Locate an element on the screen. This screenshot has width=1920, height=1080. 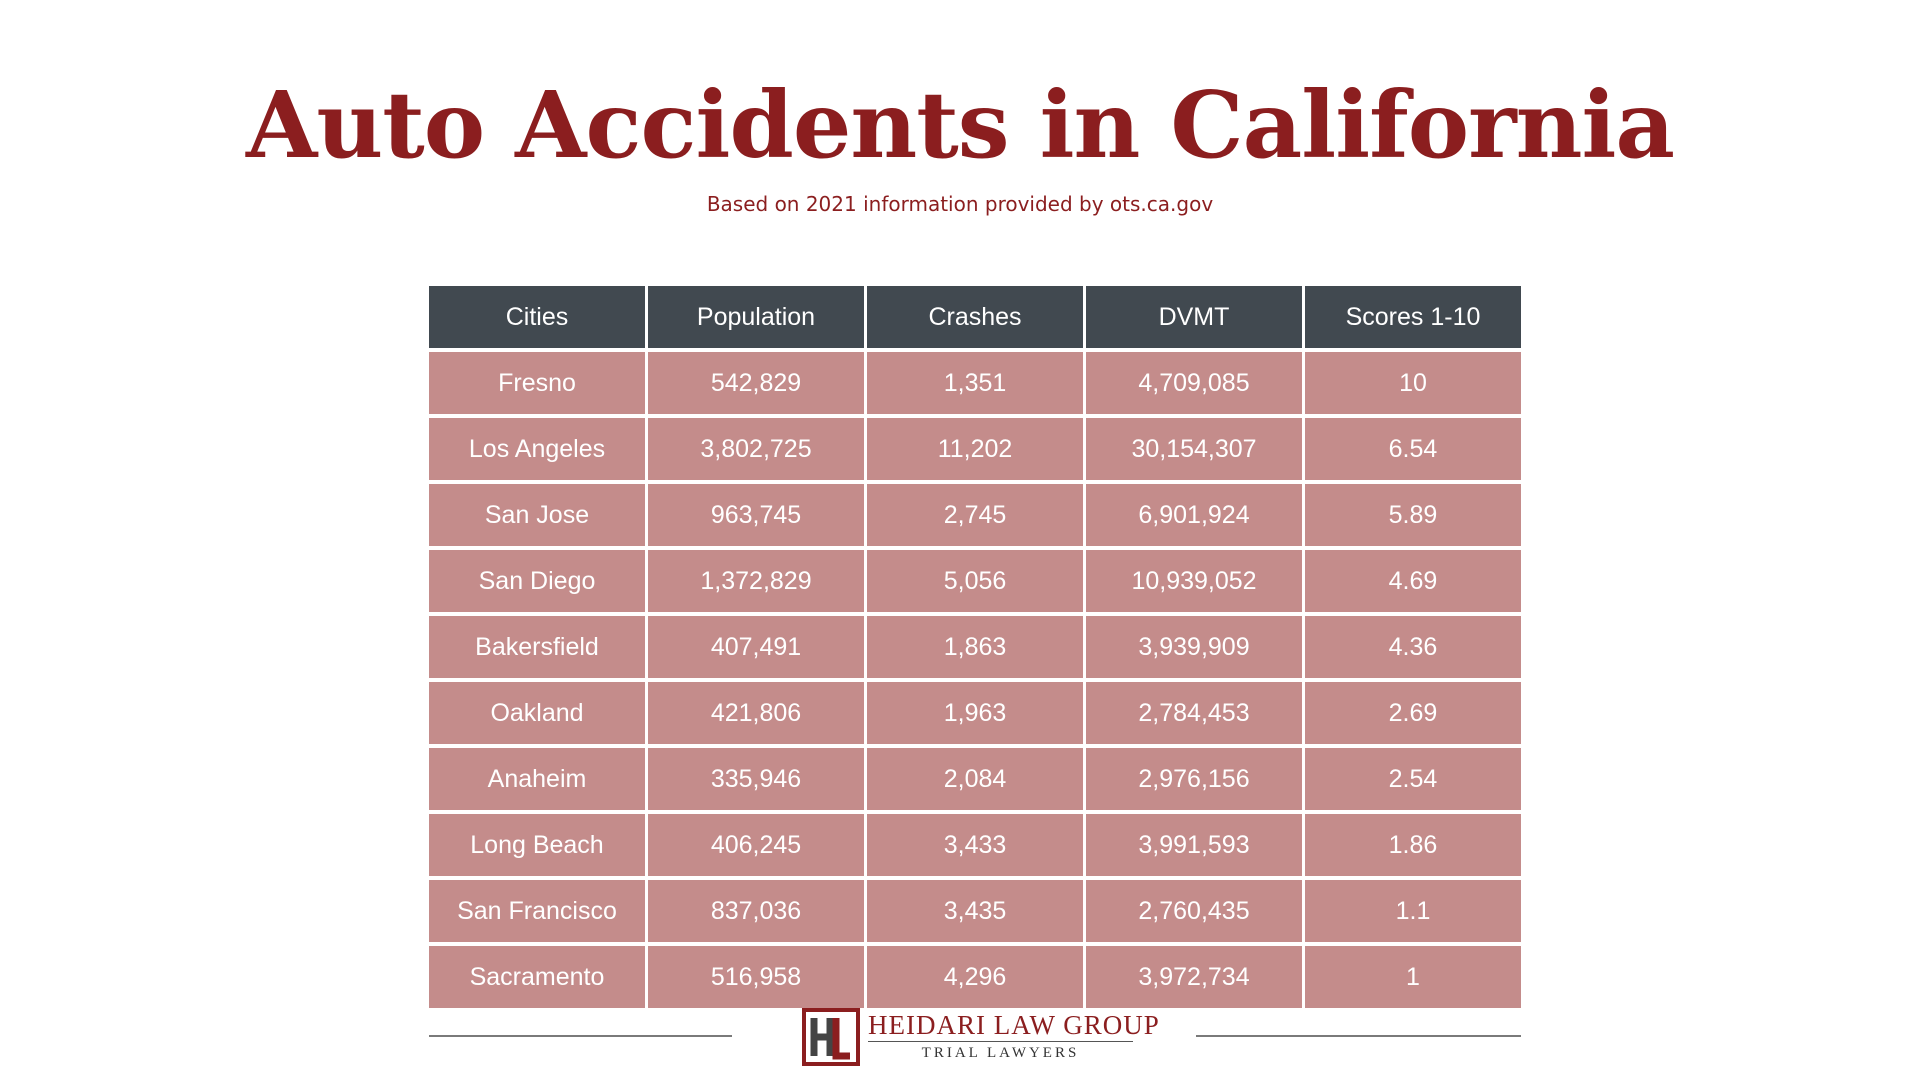
table-cell: 3,433 is located at coordinates (975, 845).